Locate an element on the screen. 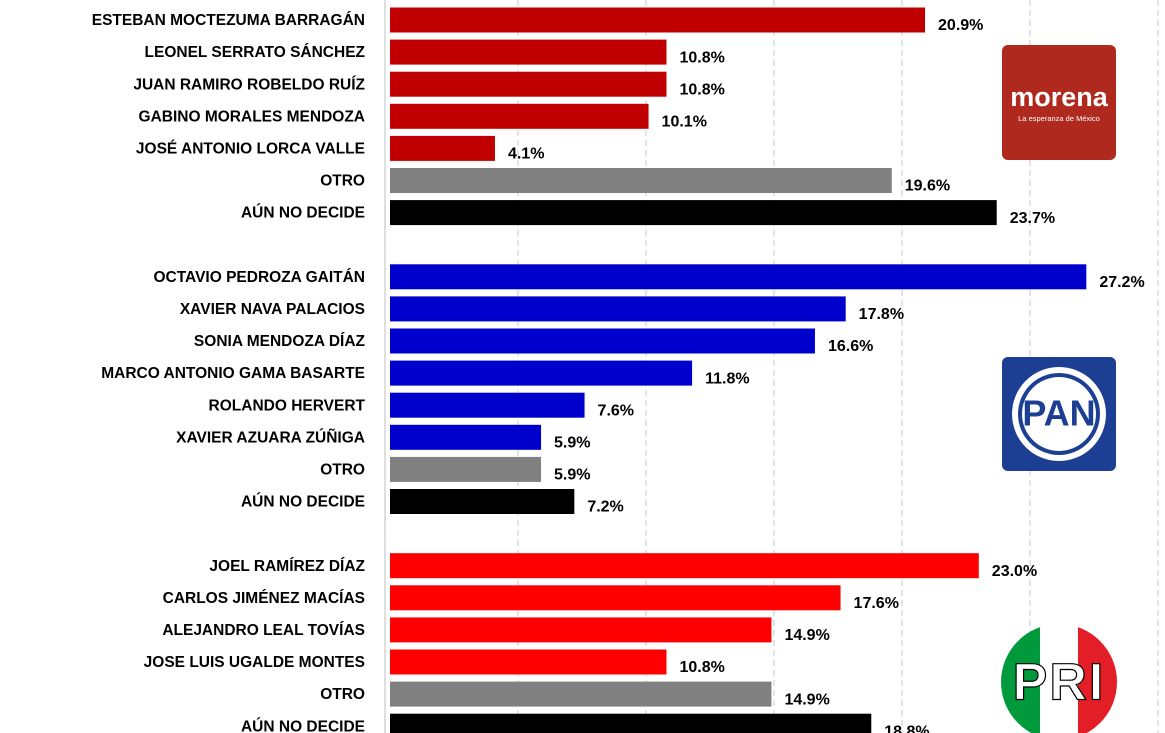  category-label: MARCO ANTONIO GAMA BASARTE is located at coordinates (233, 373).